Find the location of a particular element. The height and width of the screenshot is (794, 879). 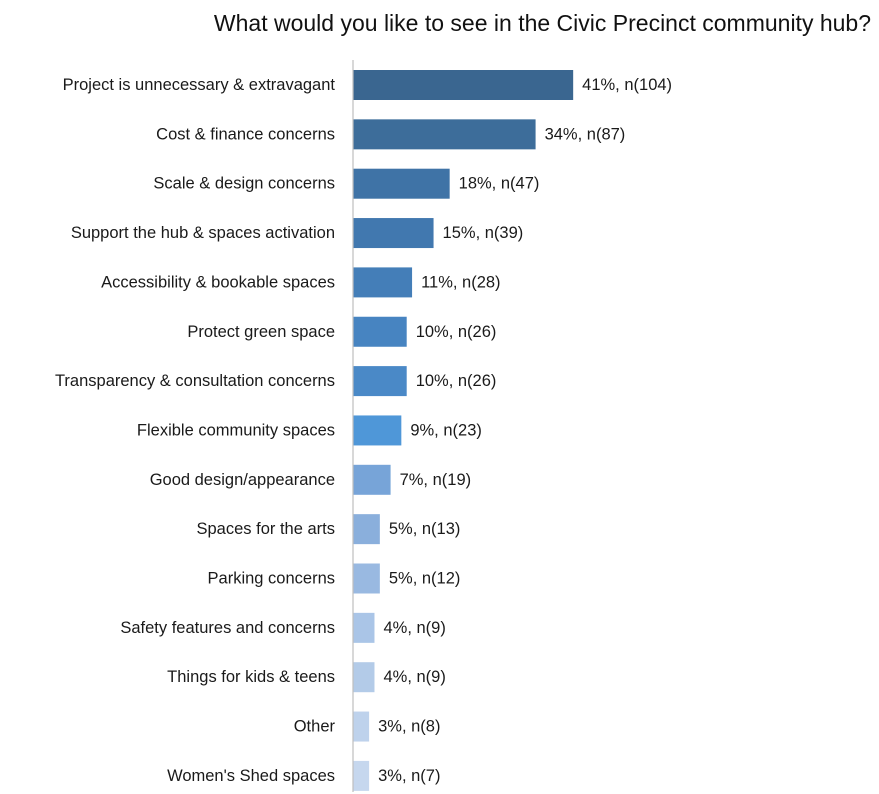

data-label: 7%, n(19) is located at coordinates (436, 480).